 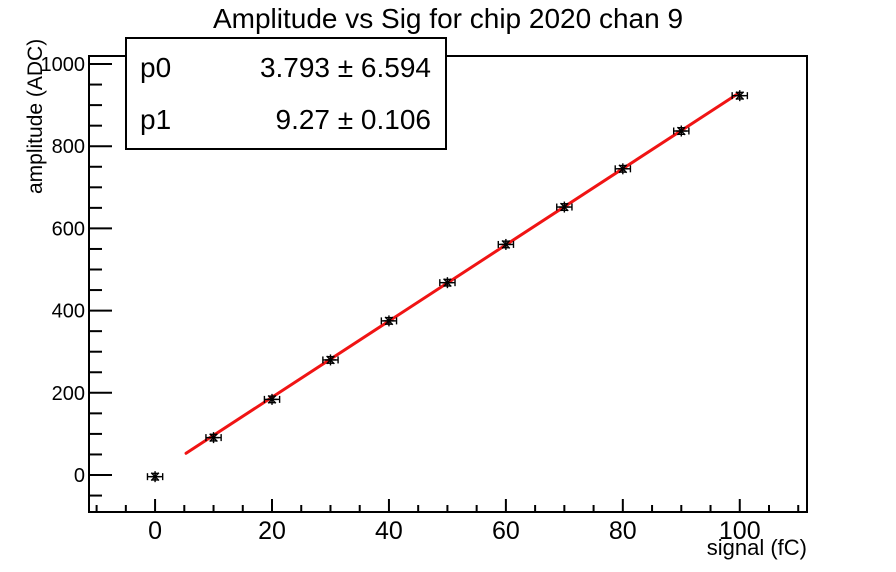 I want to click on x-axis-title: signal (fC), so click(x=756, y=547).